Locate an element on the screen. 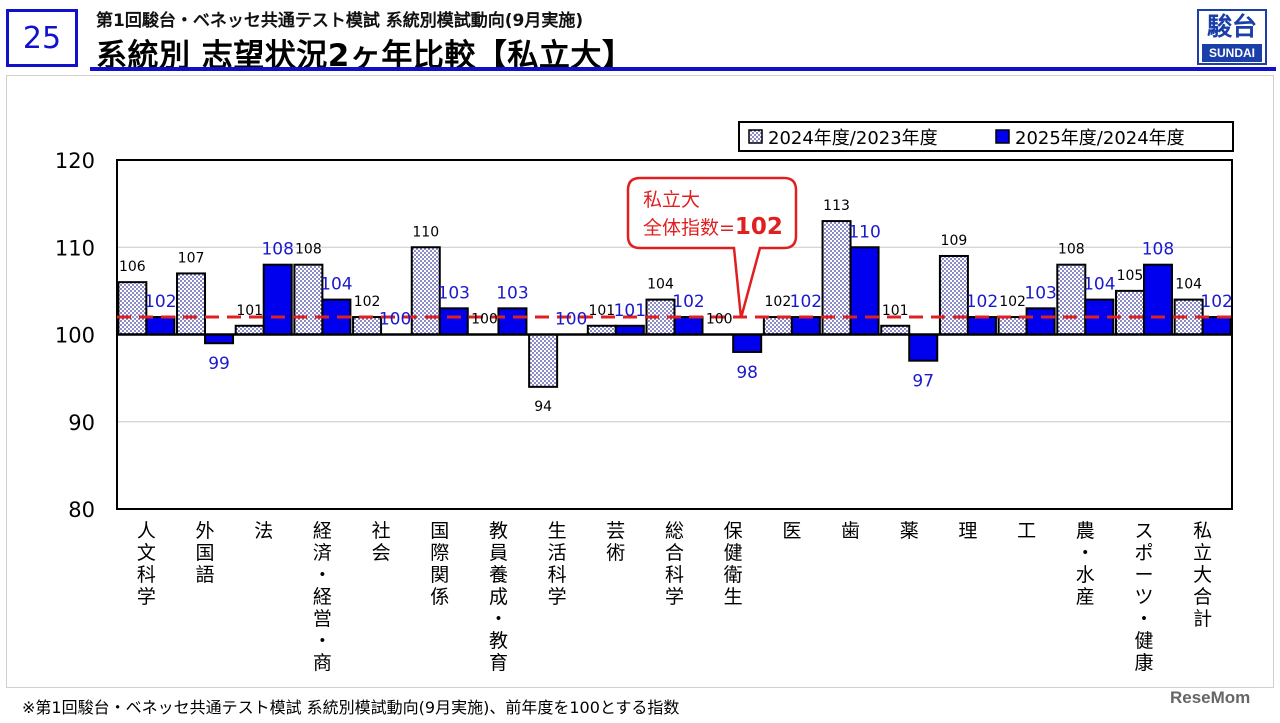 This screenshot has height=723, width=1280. value-label-2024: 107 is located at coordinates (191, 258).